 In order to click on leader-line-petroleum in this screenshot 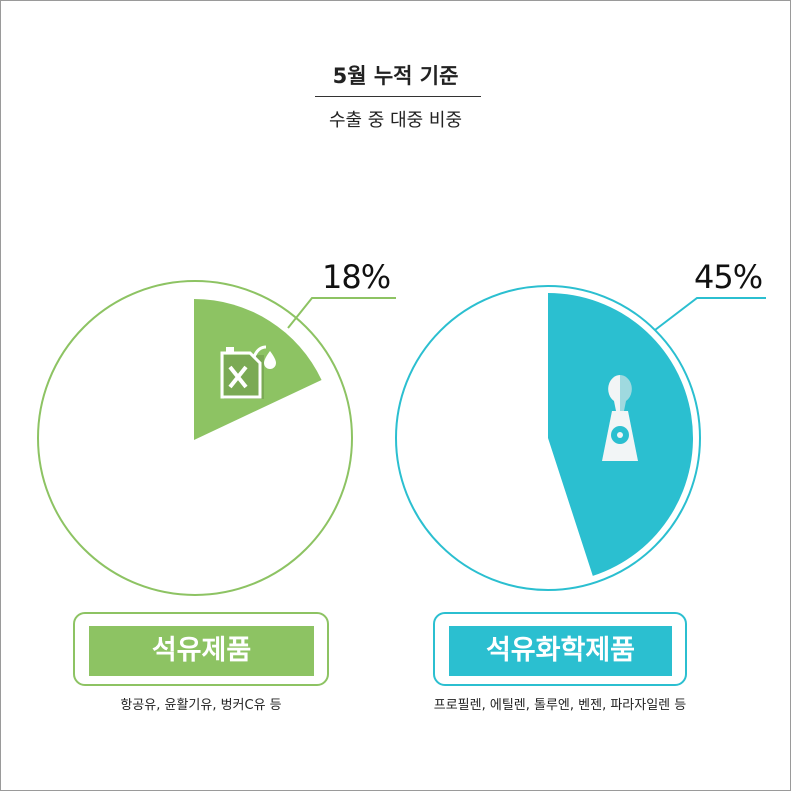, I will do `click(341, 313)`.